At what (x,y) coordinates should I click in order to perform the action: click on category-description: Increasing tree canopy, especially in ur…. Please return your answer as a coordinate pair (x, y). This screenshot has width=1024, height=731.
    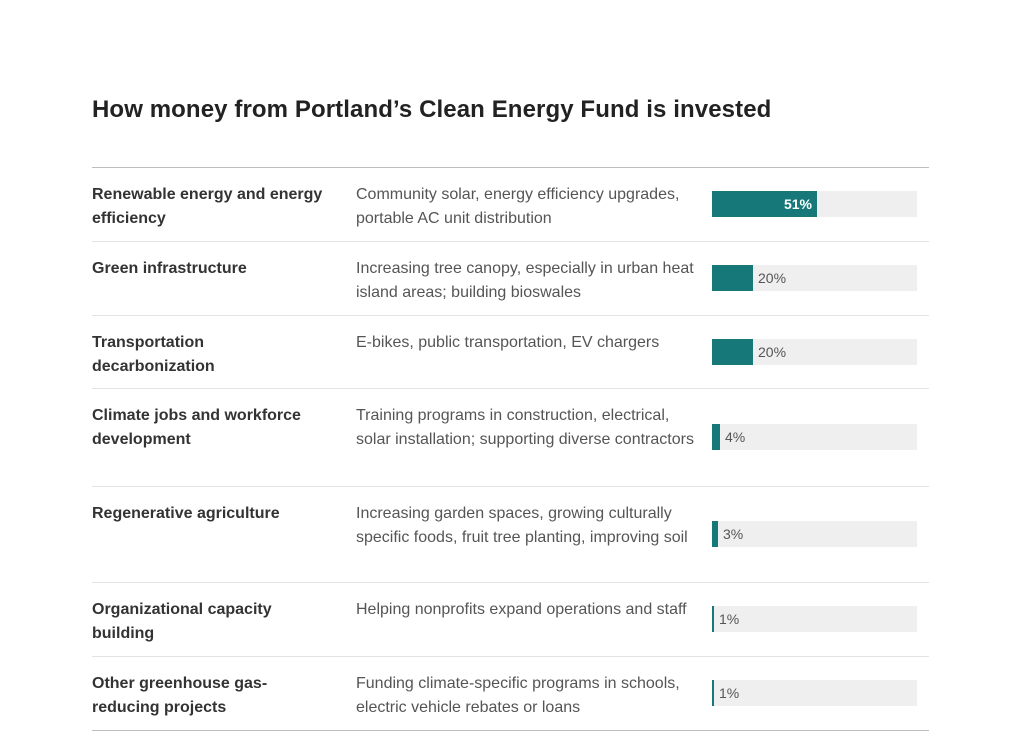
    Looking at the image, I should click on (525, 280).